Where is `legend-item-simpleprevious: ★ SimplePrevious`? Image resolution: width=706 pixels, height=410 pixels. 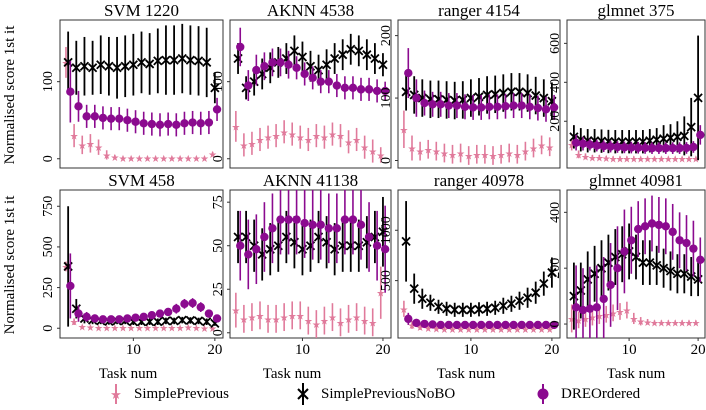 legend-item-simpleprevious: ★ SimplePrevious is located at coordinates (168, 394).